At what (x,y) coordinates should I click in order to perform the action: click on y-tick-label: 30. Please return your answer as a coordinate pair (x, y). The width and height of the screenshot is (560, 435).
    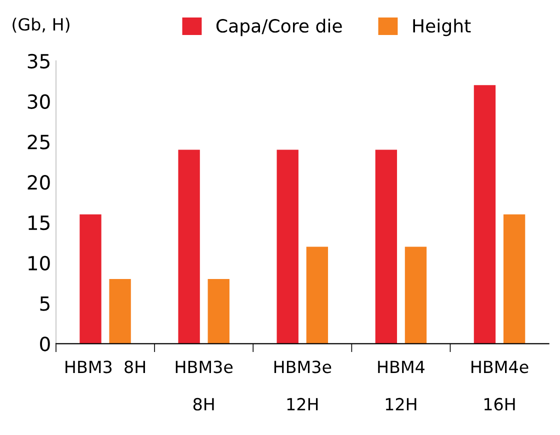
    Looking at the image, I should click on (39, 101).